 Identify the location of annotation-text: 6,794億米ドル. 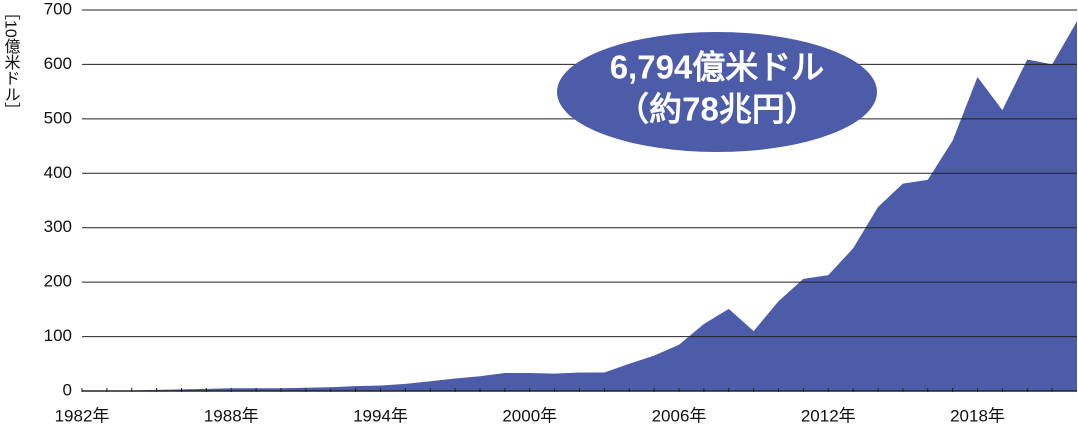
(717, 67).